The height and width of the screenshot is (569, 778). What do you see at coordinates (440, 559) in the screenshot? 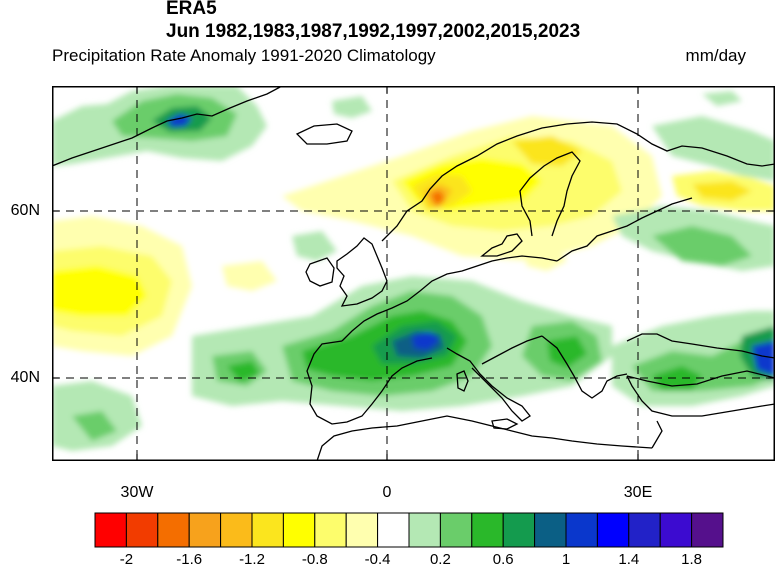
I see `colorbar-label: 0.2` at bounding box center [440, 559].